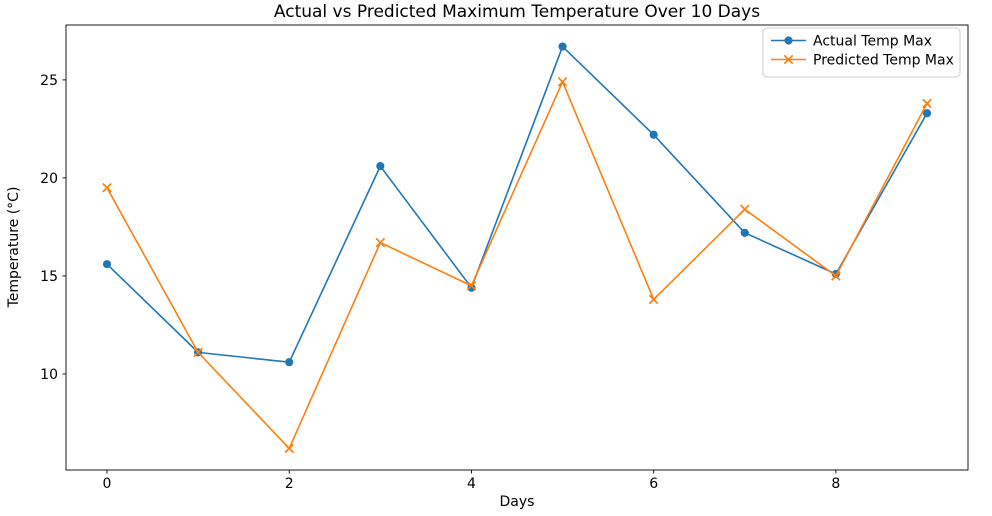 This screenshot has height=516, width=992. What do you see at coordinates (653, 484) in the screenshot?
I see `x-tick-label: 6` at bounding box center [653, 484].